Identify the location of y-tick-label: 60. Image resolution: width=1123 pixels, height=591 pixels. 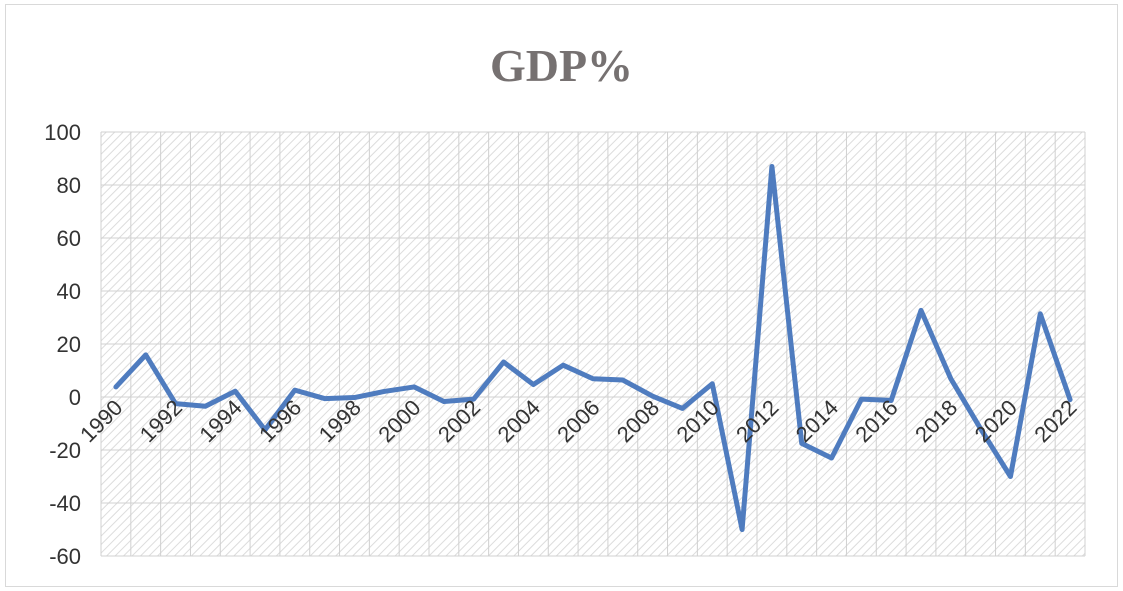
(69, 238).